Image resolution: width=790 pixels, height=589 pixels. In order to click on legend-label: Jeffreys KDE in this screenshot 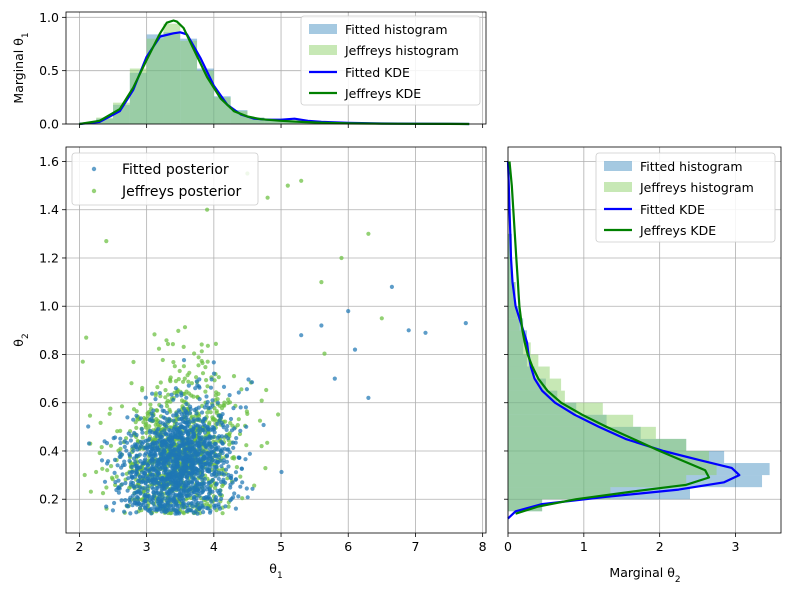, I will do `click(382, 93)`.